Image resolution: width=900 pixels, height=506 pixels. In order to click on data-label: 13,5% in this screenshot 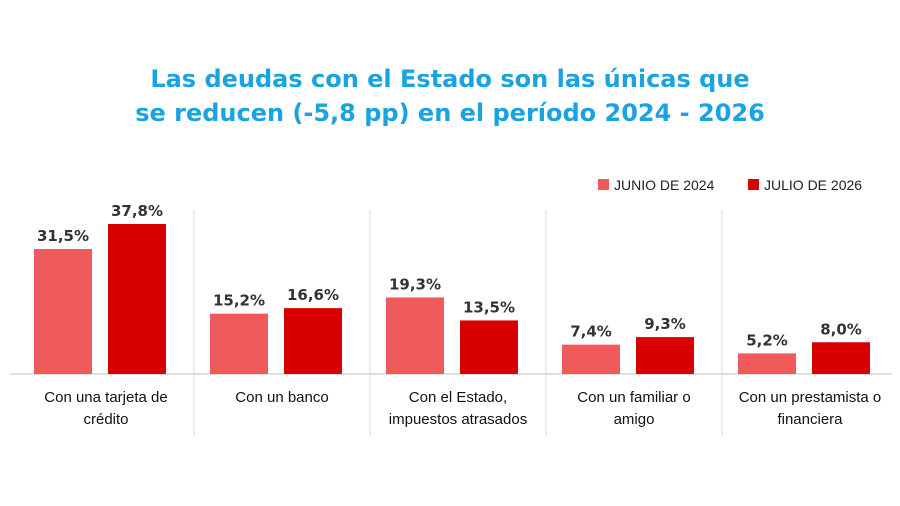, I will do `click(489, 307)`.